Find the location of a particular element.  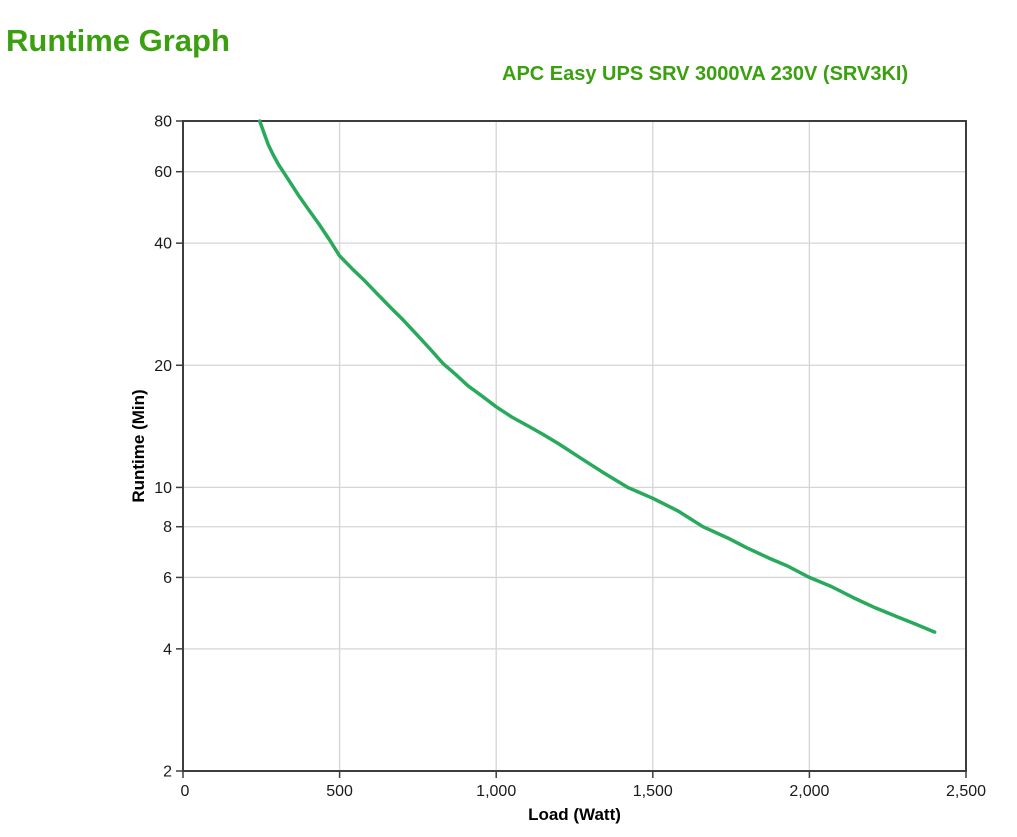

y-tick-label: 80 is located at coordinates (163, 122).